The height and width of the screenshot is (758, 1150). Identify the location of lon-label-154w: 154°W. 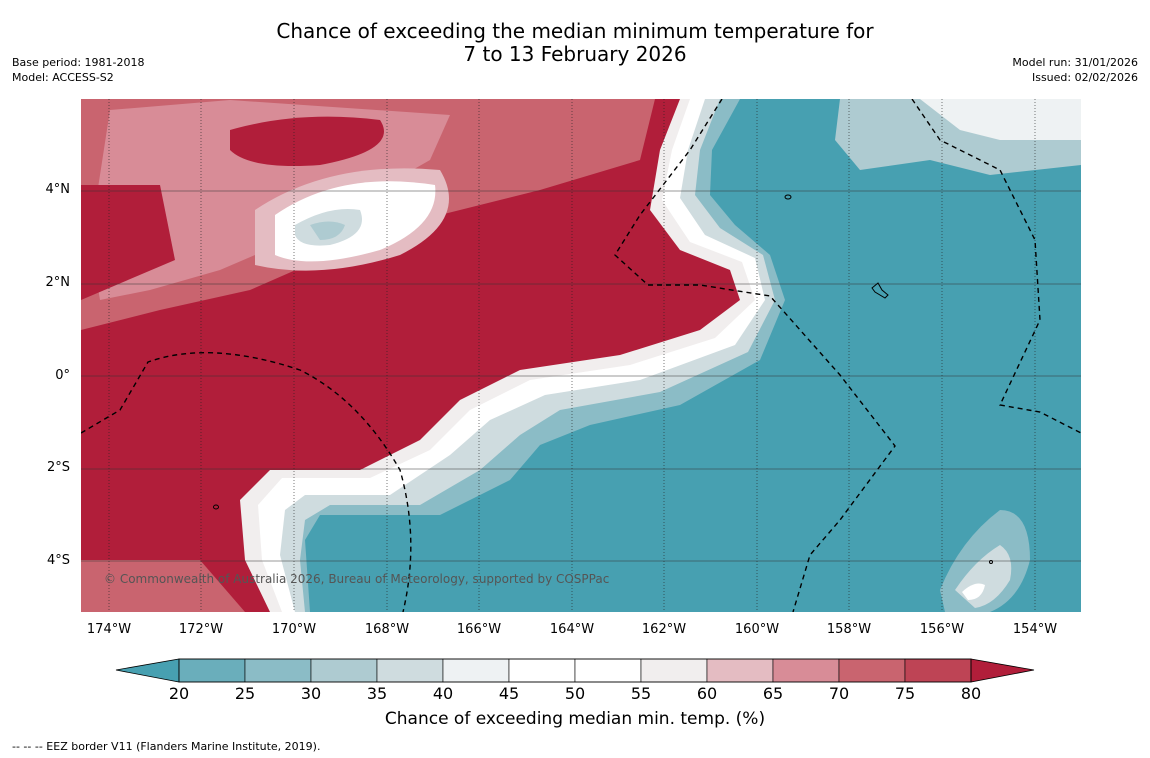
(1035, 629).